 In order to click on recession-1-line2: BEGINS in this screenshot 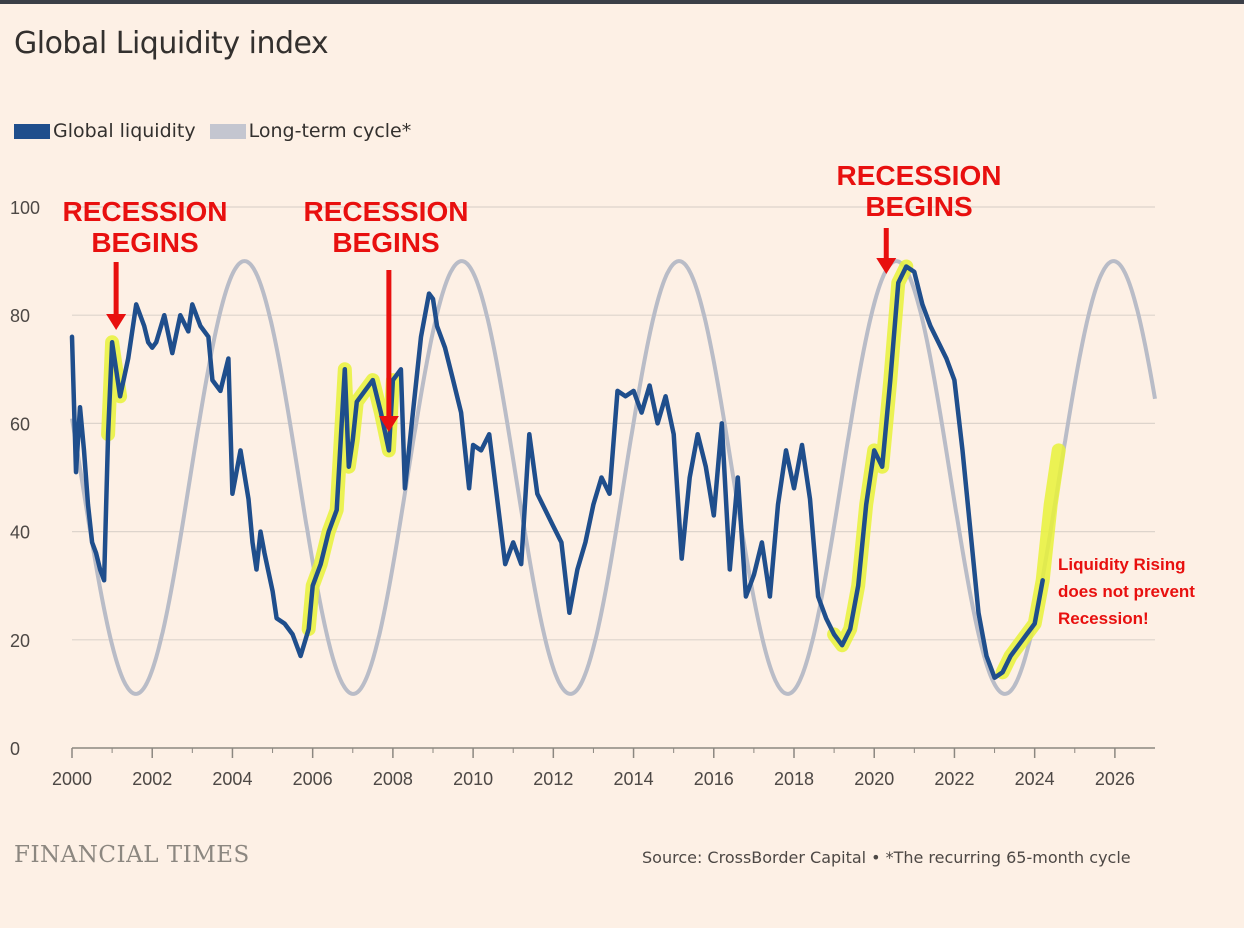, I will do `click(145, 242)`.